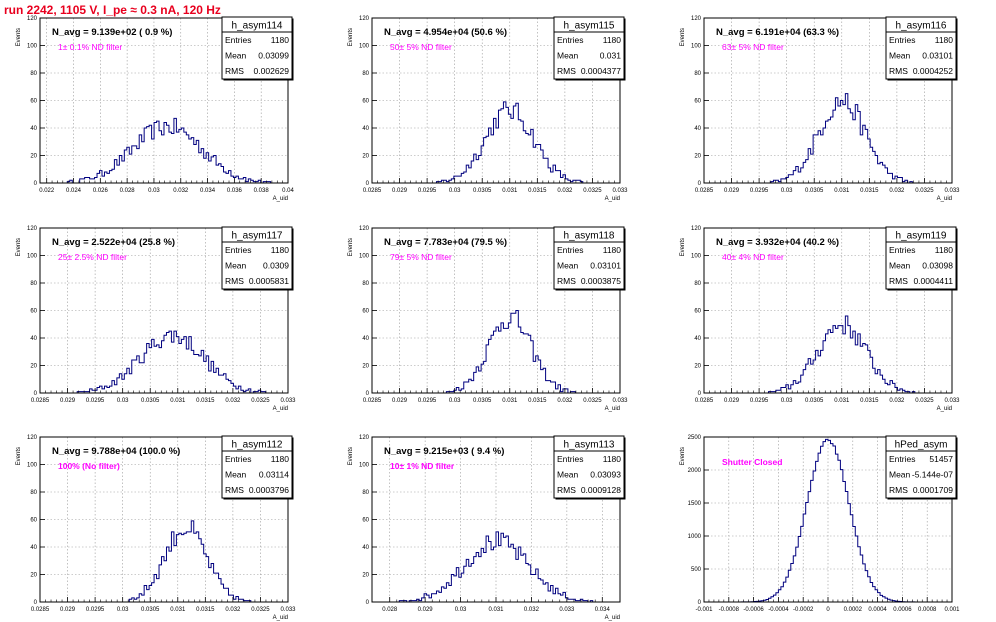 Image resolution: width=996 pixels, height=622 pixels. Describe the element at coordinates (288, 191) in the screenshot. I see `x-tick-label: 0.04` at that location.